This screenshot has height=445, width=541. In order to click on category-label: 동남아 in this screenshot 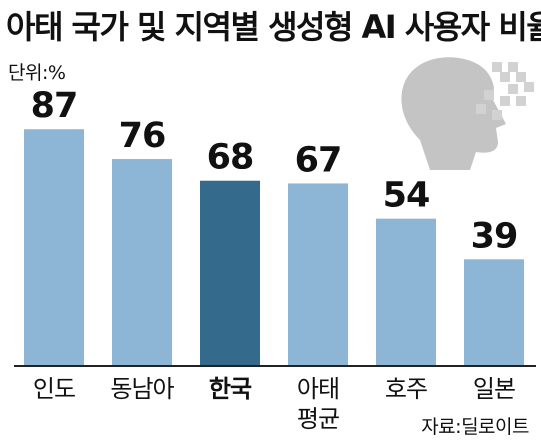, I will do `click(142, 389)`.